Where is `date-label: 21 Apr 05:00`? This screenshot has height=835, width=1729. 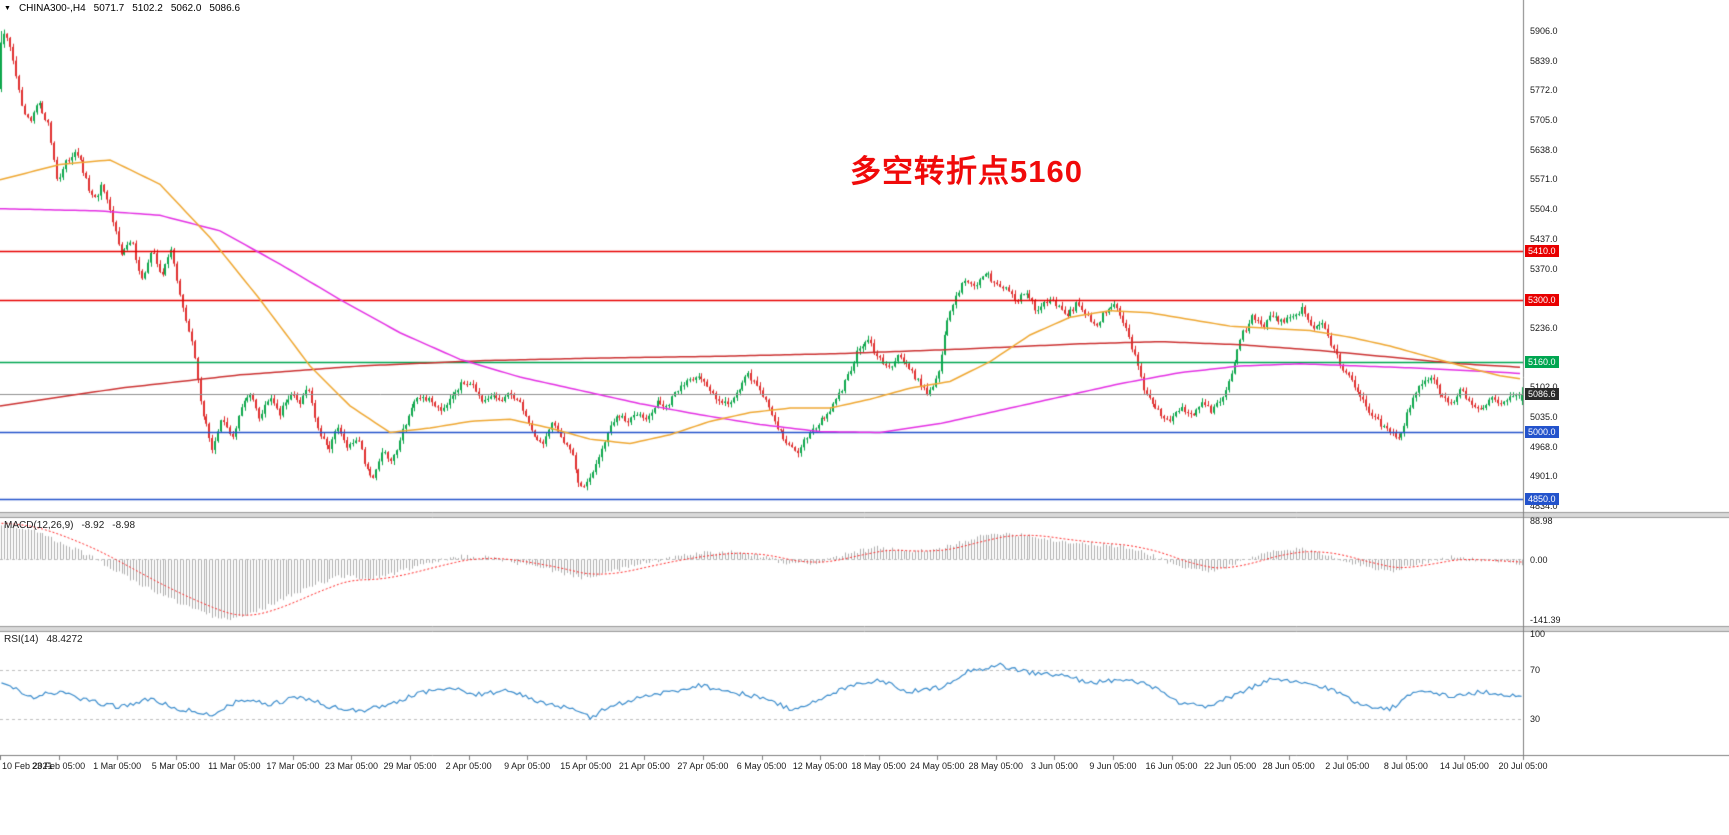
date-label: 21 Apr 05:00 is located at coordinates (644, 766).